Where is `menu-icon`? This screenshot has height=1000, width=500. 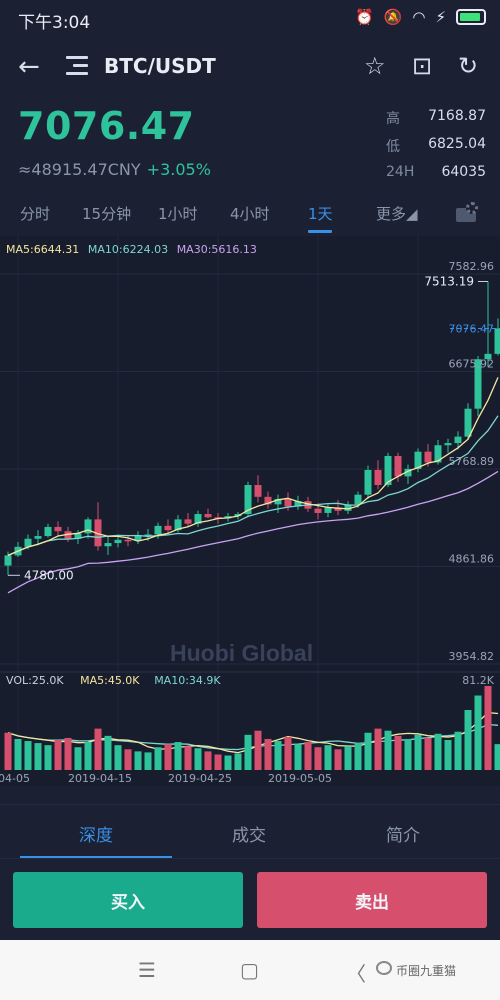
menu-icon is located at coordinates (77, 66).